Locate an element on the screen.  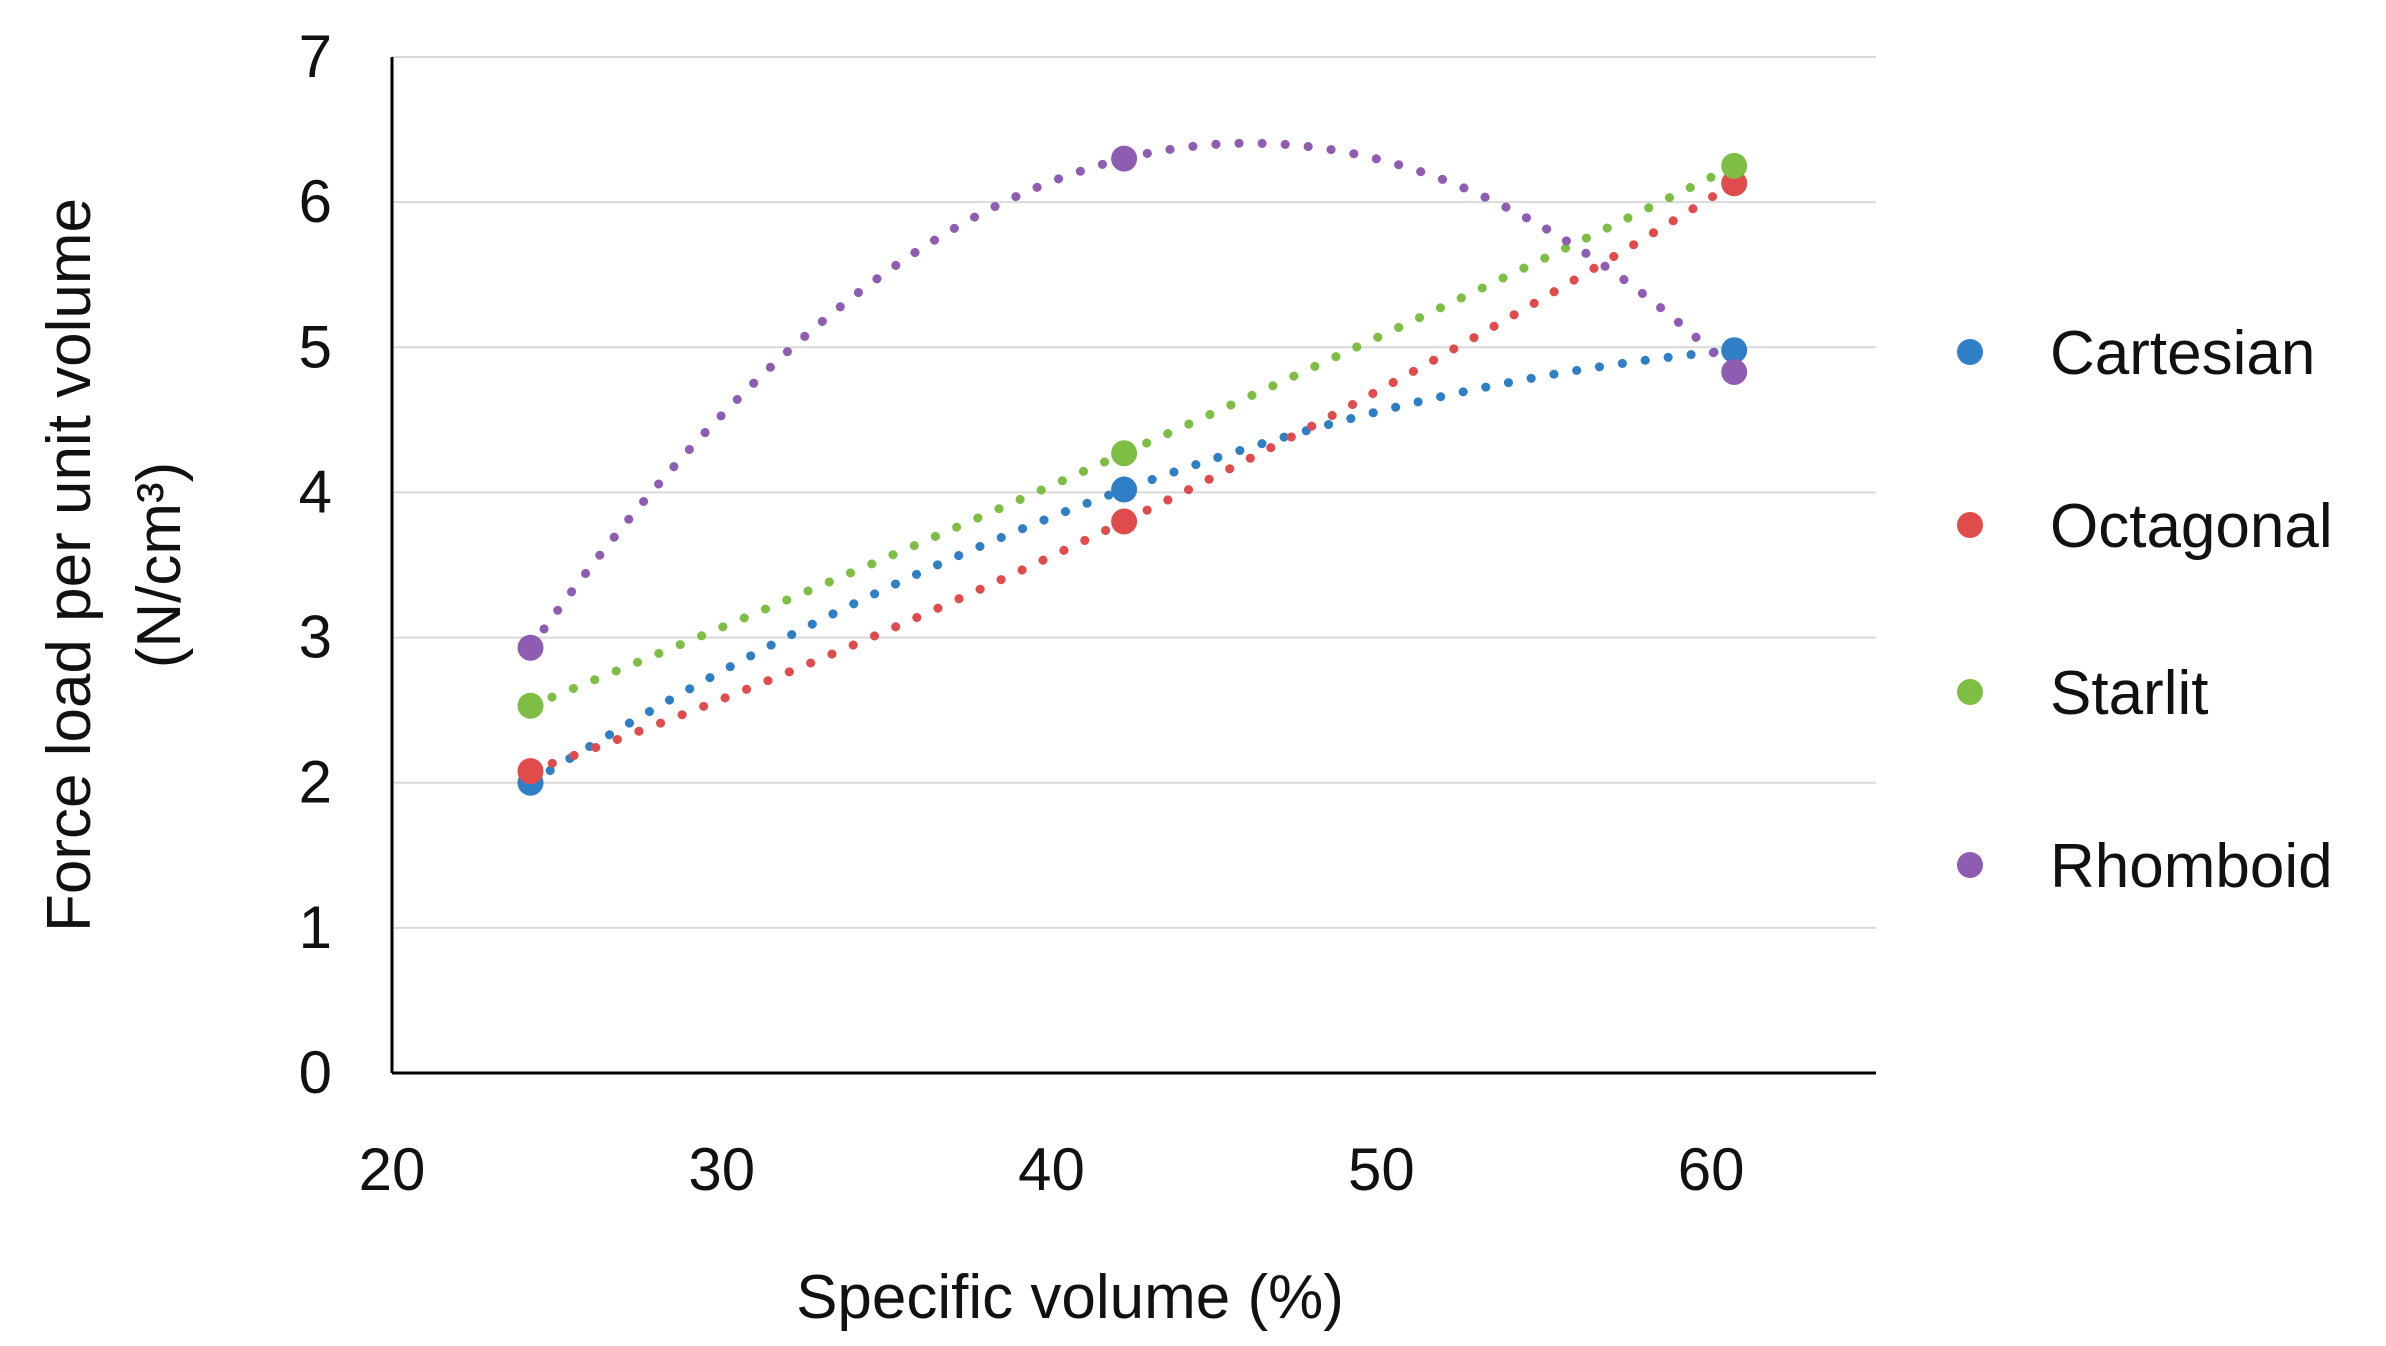
legend-marker-cartesian is located at coordinates (1970, 352).